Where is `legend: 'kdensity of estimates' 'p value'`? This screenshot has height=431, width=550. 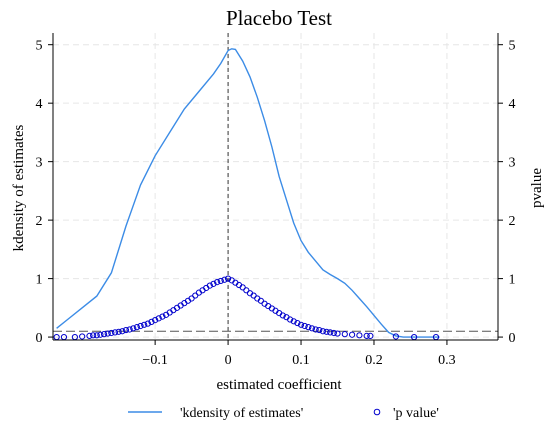
legend: 'kdensity of estimates' 'p value' is located at coordinates (283, 413).